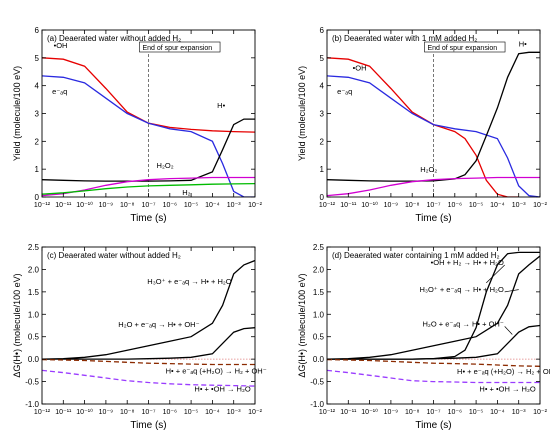  What do you see at coordinates (404, 38) in the screenshot?
I see `panel-title: (b) Deaerated water with 1 mM added H₂` at bounding box center [404, 38].